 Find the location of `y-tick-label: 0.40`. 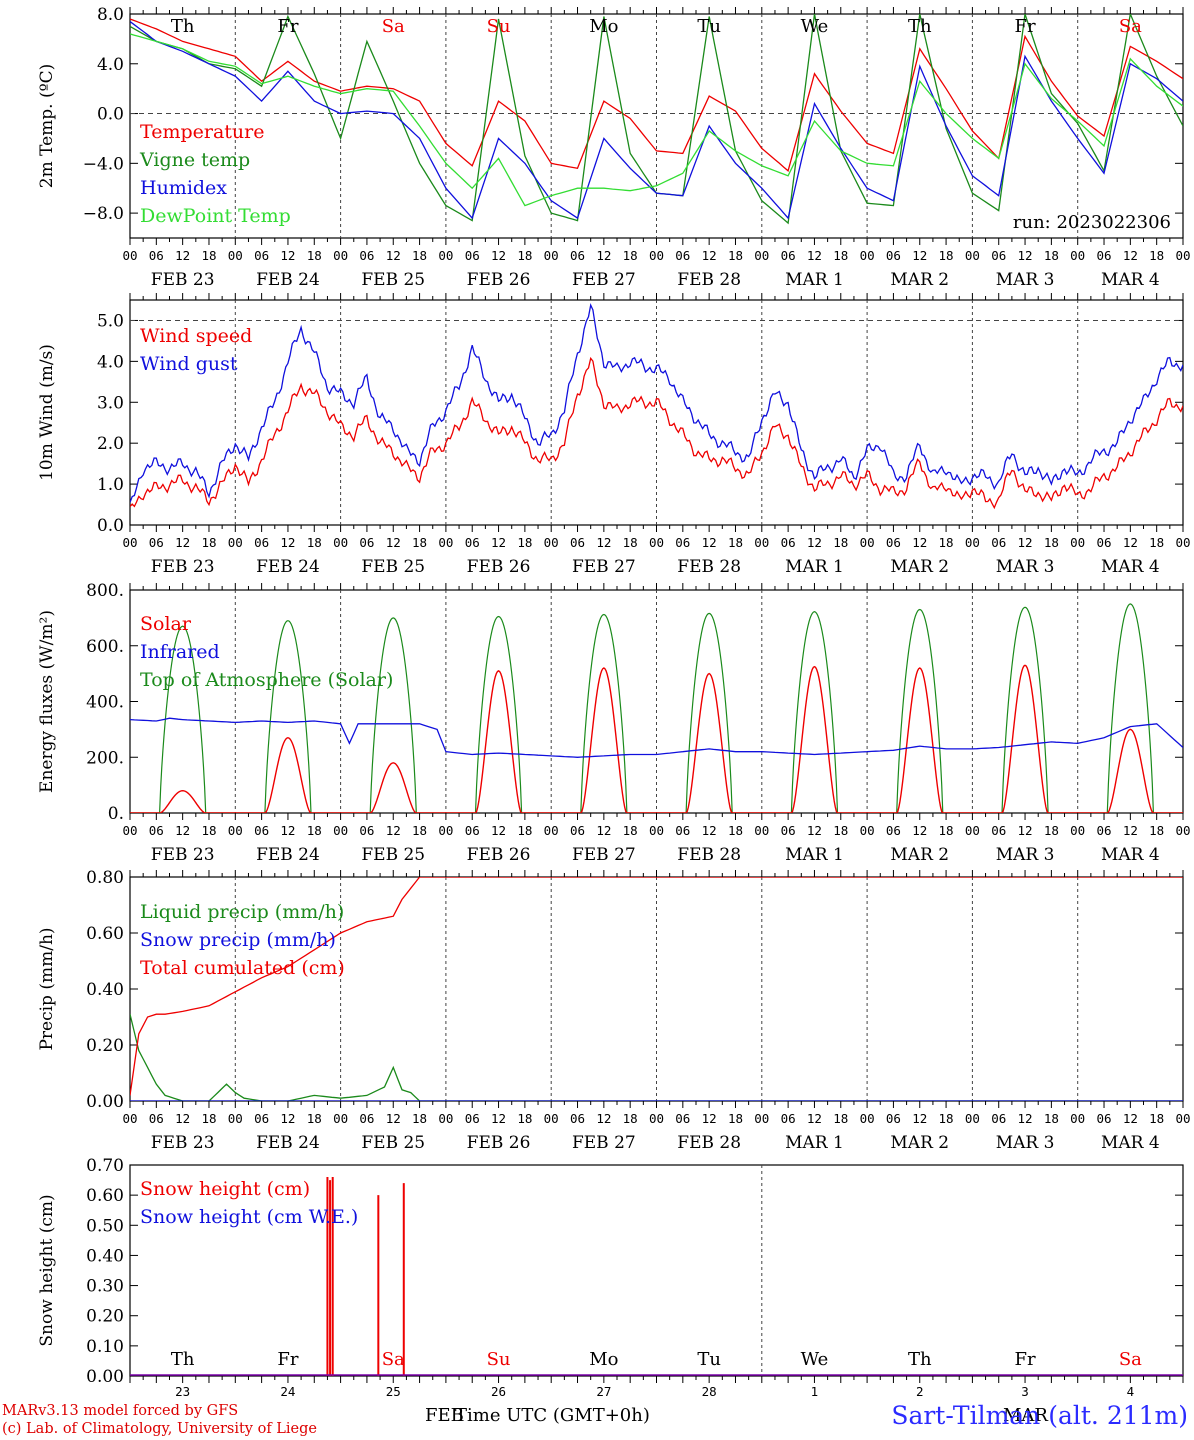

y-tick-label: 0.40 is located at coordinates (105, 990).